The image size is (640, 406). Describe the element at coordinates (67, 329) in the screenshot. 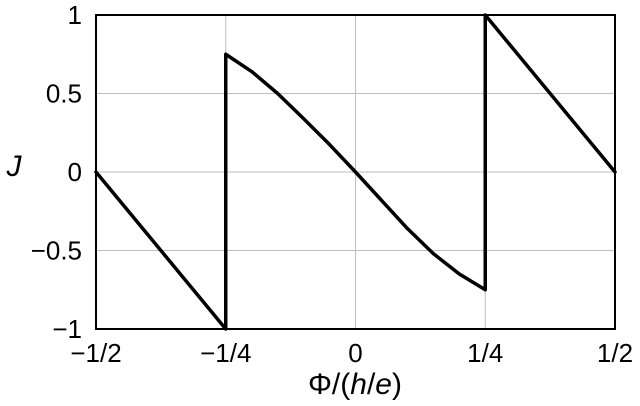

I see `y-tick-label: −1` at that location.